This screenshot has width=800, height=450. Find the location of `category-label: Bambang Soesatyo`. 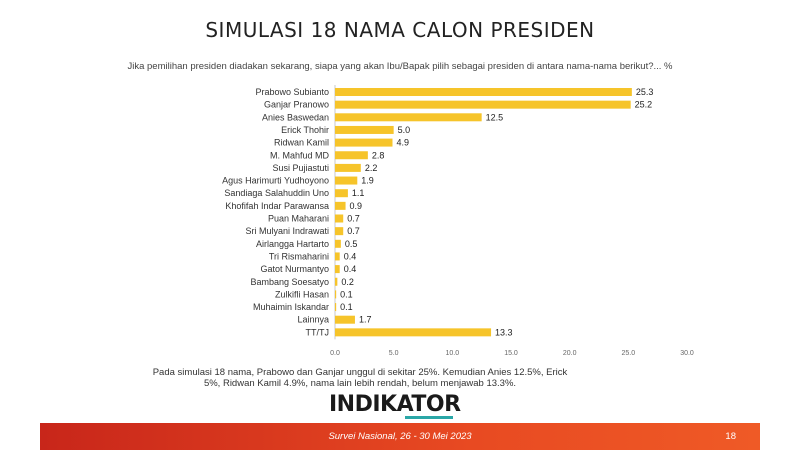

category-label: Bambang Soesatyo is located at coordinates (289, 282).